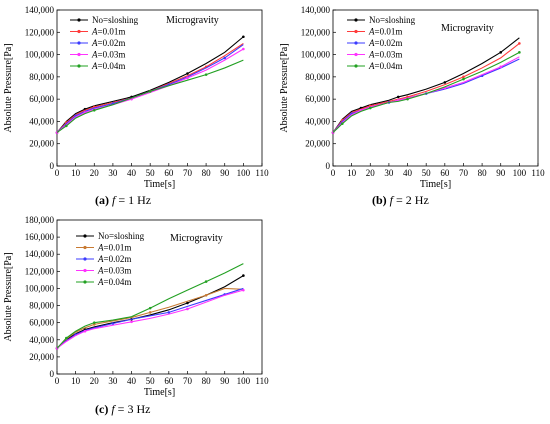  What do you see at coordinates (132, 381) in the screenshot?
I see `x-tick-label: 40` at bounding box center [132, 381].